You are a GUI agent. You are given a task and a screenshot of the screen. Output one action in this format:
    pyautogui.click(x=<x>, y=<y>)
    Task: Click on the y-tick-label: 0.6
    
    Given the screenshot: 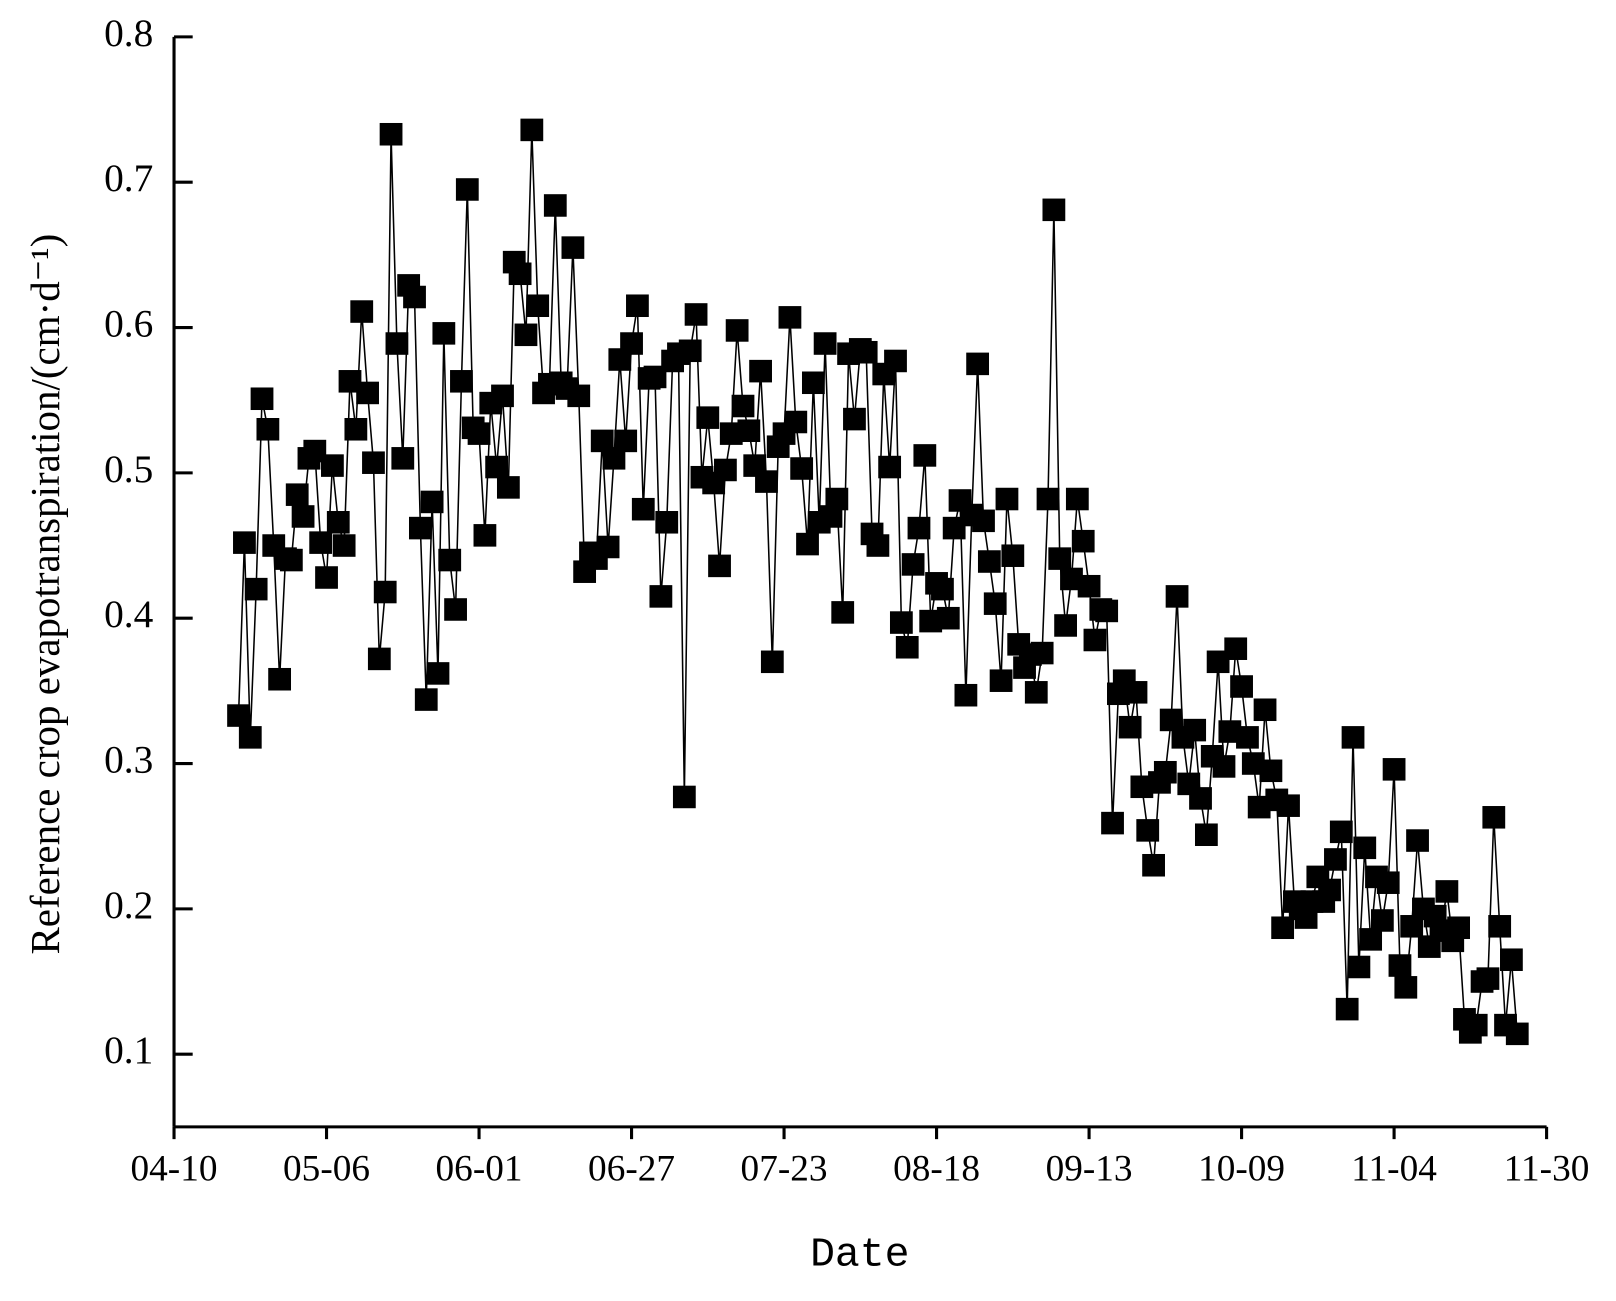 What is the action you would take?
    pyautogui.click(x=128, y=324)
    